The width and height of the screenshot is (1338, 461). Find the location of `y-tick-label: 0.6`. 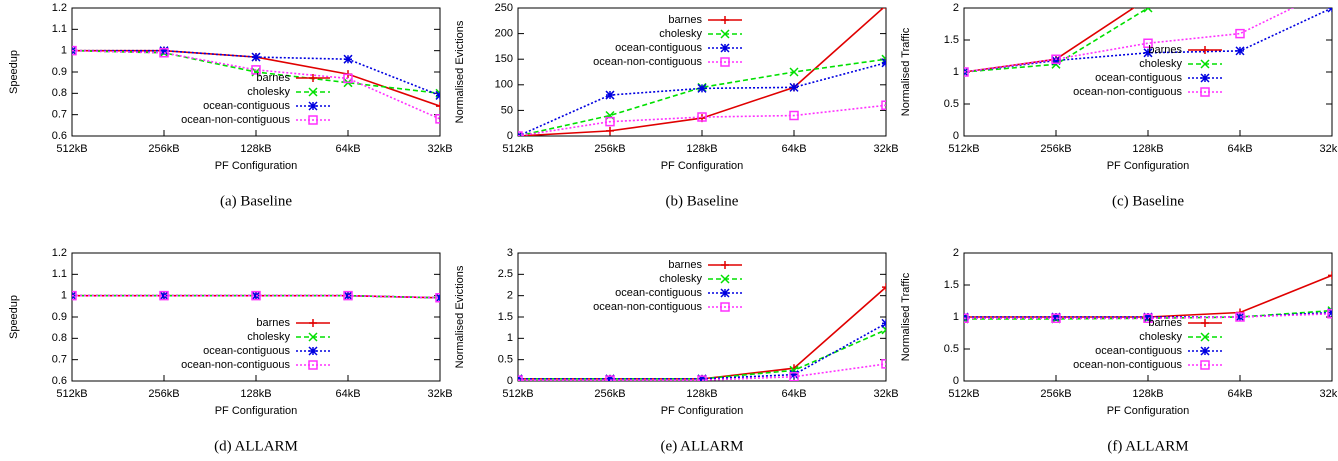

y-tick-label: 0.6 is located at coordinates (59, 381).